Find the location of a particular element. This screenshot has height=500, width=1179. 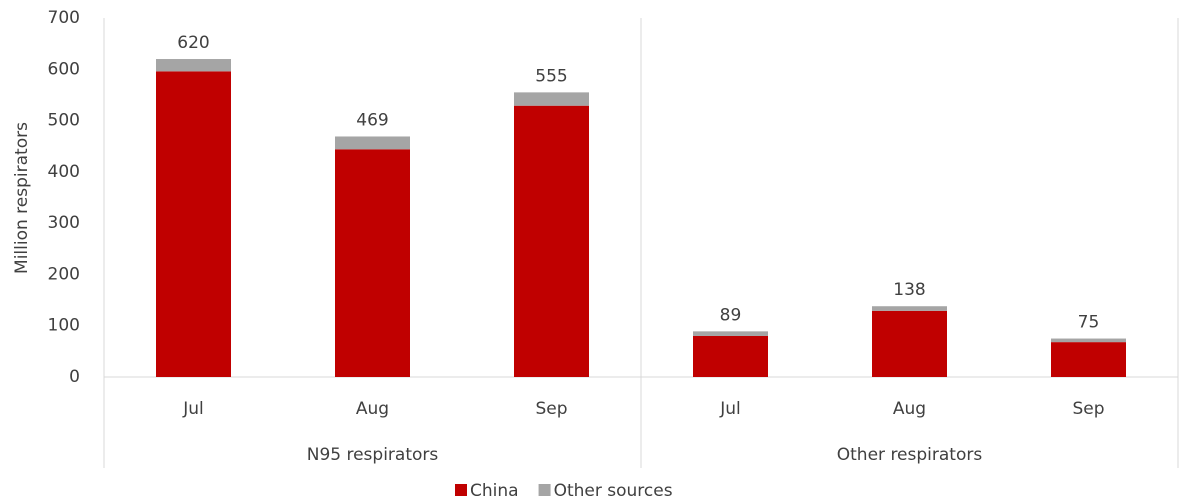

total-label: 89 is located at coordinates (731, 315).